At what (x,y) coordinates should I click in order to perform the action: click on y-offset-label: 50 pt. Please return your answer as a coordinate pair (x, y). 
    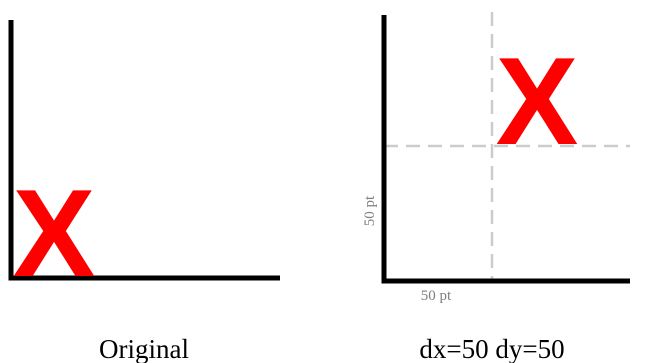
    Looking at the image, I should click on (370, 210).